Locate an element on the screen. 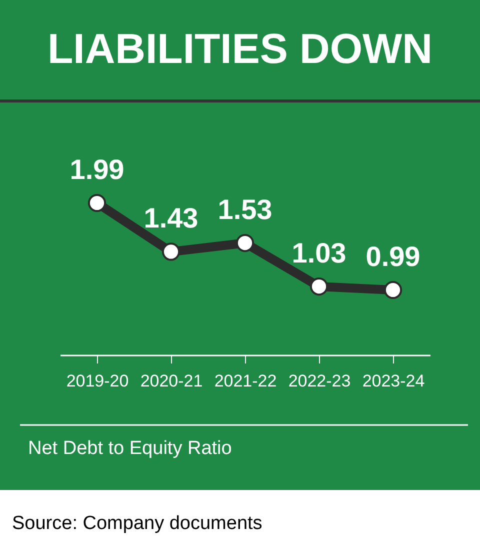 This screenshot has height=549, width=480. x-tick-label: 2019-20 is located at coordinates (97, 381).